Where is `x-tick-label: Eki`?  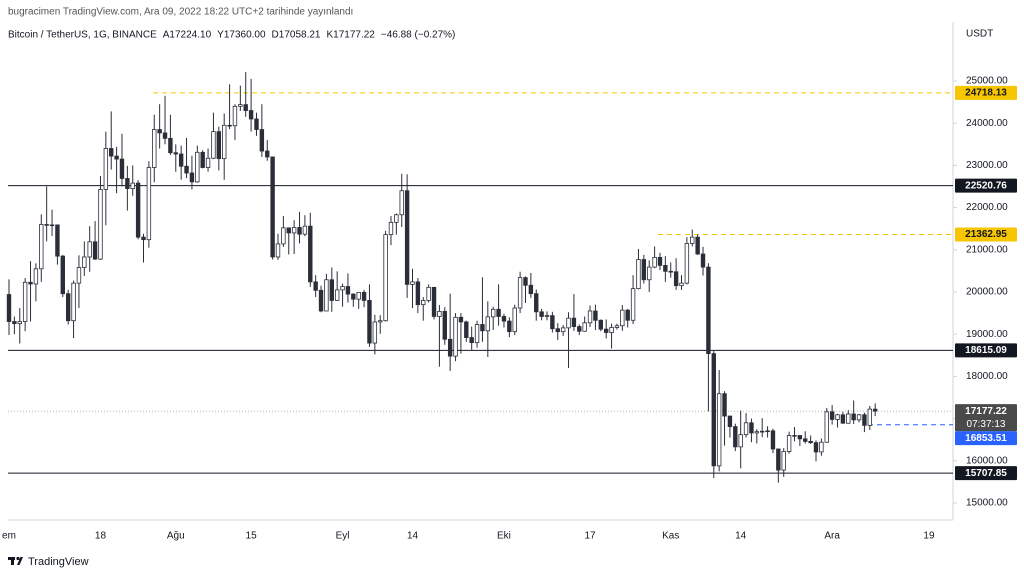 x-tick-label: Eki is located at coordinates (504, 536).